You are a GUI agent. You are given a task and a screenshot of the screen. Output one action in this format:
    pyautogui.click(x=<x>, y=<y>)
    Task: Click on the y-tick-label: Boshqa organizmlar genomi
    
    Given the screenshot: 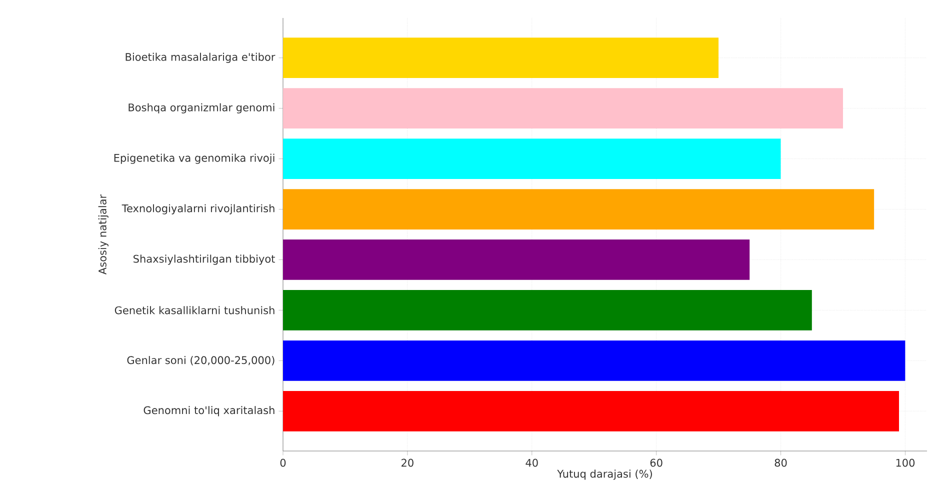 What is the action you would take?
    pyautogui.click(x=201, y=108)
    